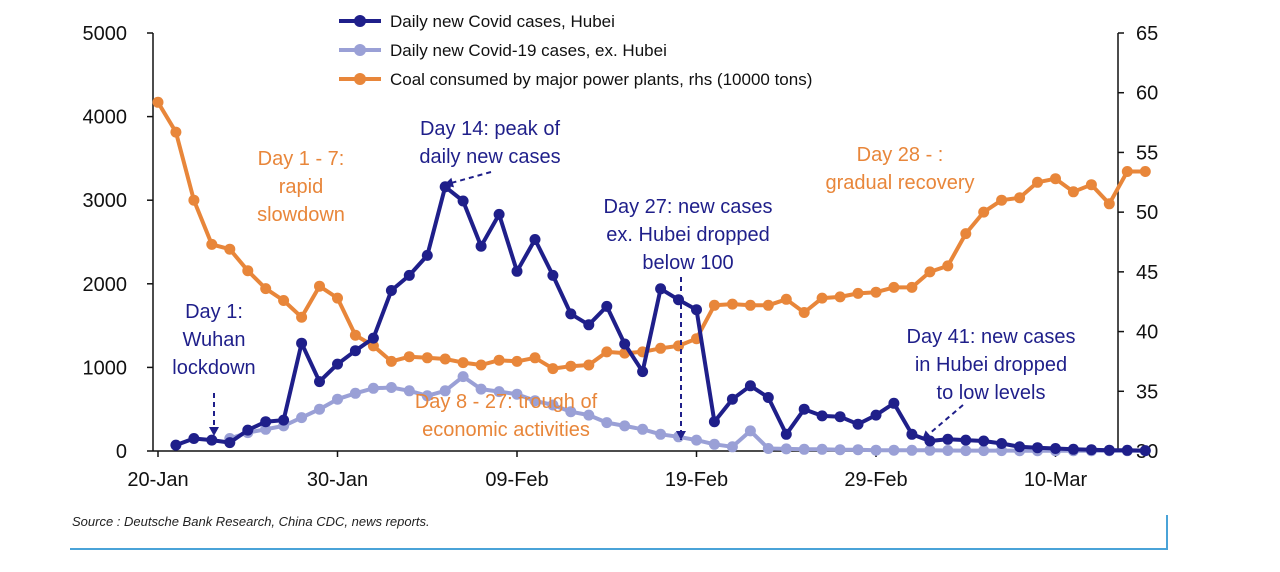 Image resolution: width=1280 pixels, height=572 pixels. Describe the element at coordinates (506, 430) in the screenshot. I see `annotation-line: economic activities` at that location.